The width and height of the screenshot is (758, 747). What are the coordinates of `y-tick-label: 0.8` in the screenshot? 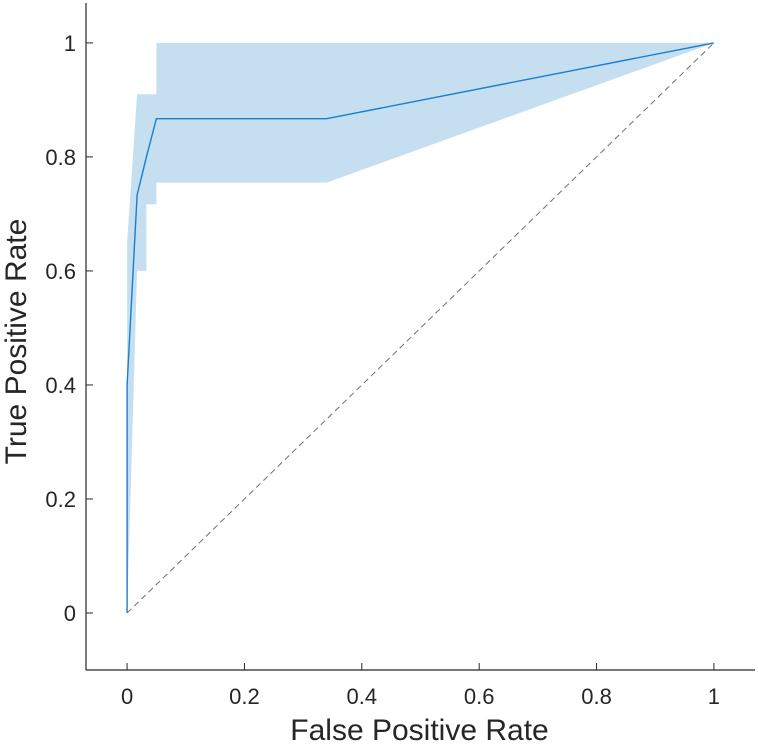 It's located at (60, 157).